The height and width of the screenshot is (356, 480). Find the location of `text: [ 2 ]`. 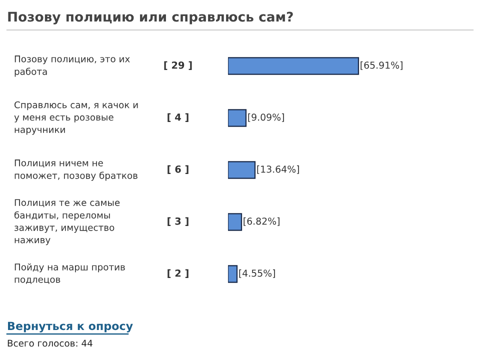

text: [ 2 ] is located at coordinates (178, 273).